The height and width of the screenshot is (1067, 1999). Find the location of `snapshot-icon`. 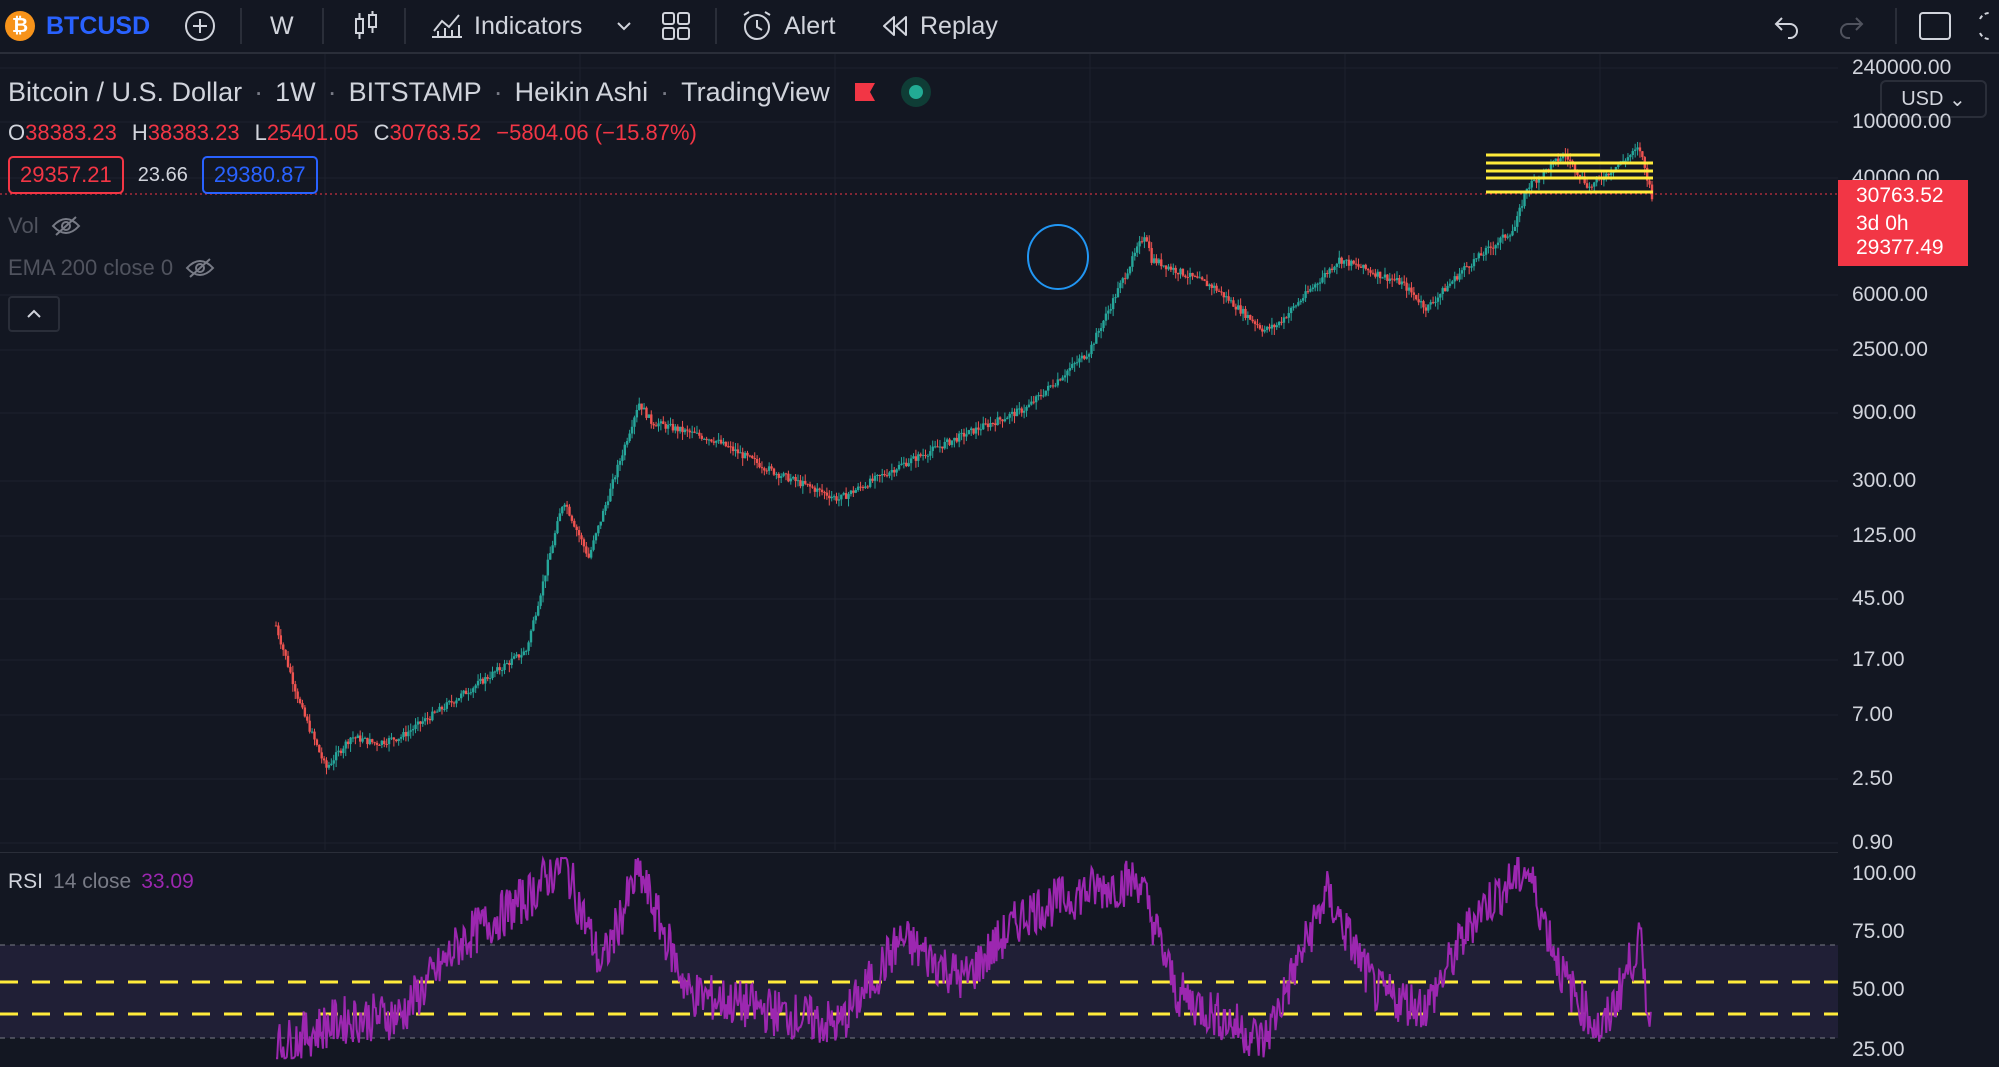

snapshot-icon is located at coordinates (1988, 26).